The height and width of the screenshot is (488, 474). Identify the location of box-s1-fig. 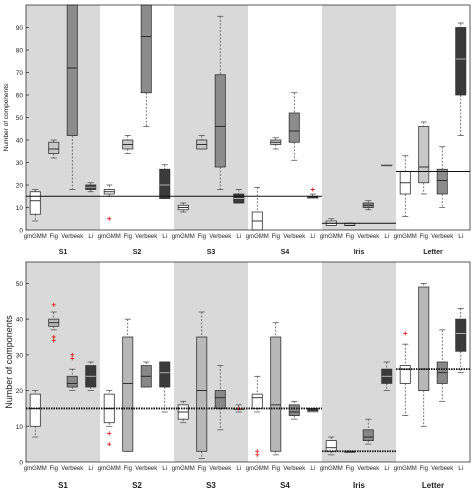
(54, 149).